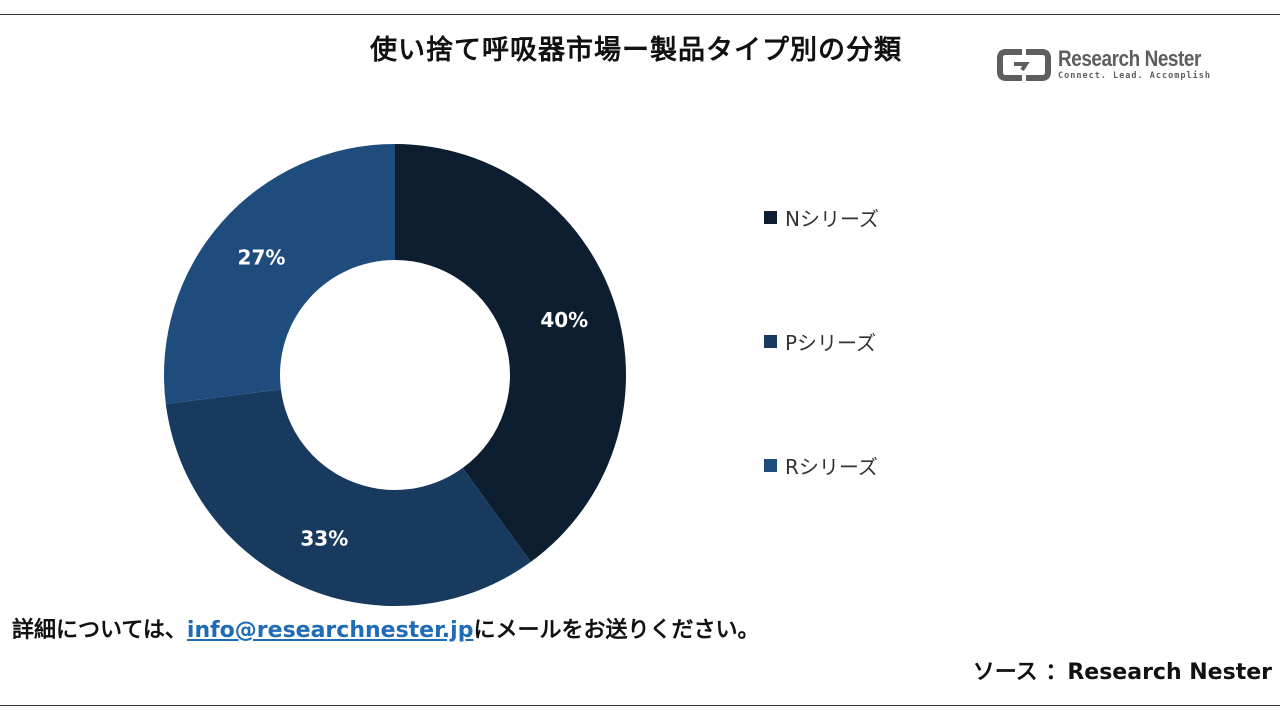 This screenshot has width=1280, height=720. What do you see at coordinates (324, 538) in the screenshot?
I see `slice-label: 33%` at bounding box center [324, 538].